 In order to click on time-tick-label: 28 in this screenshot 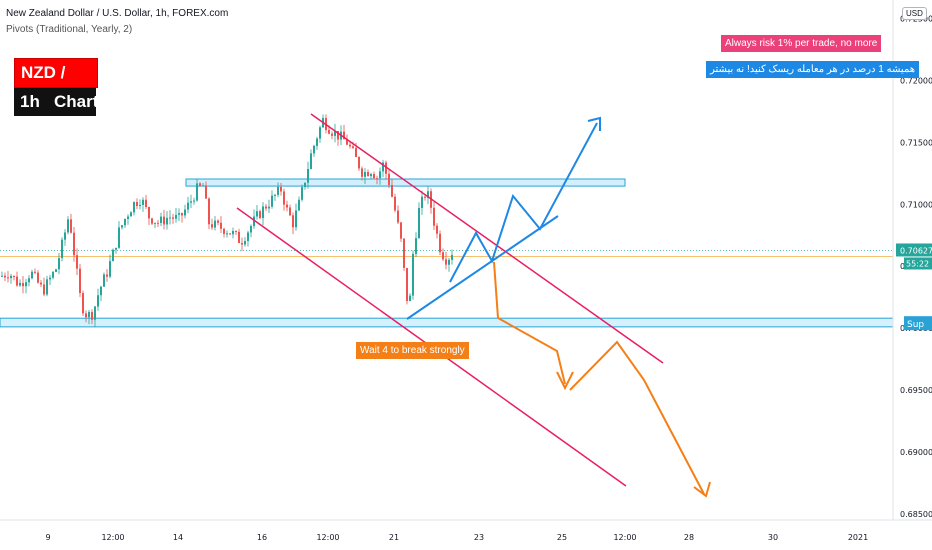, I will do `click(689, 537)`.